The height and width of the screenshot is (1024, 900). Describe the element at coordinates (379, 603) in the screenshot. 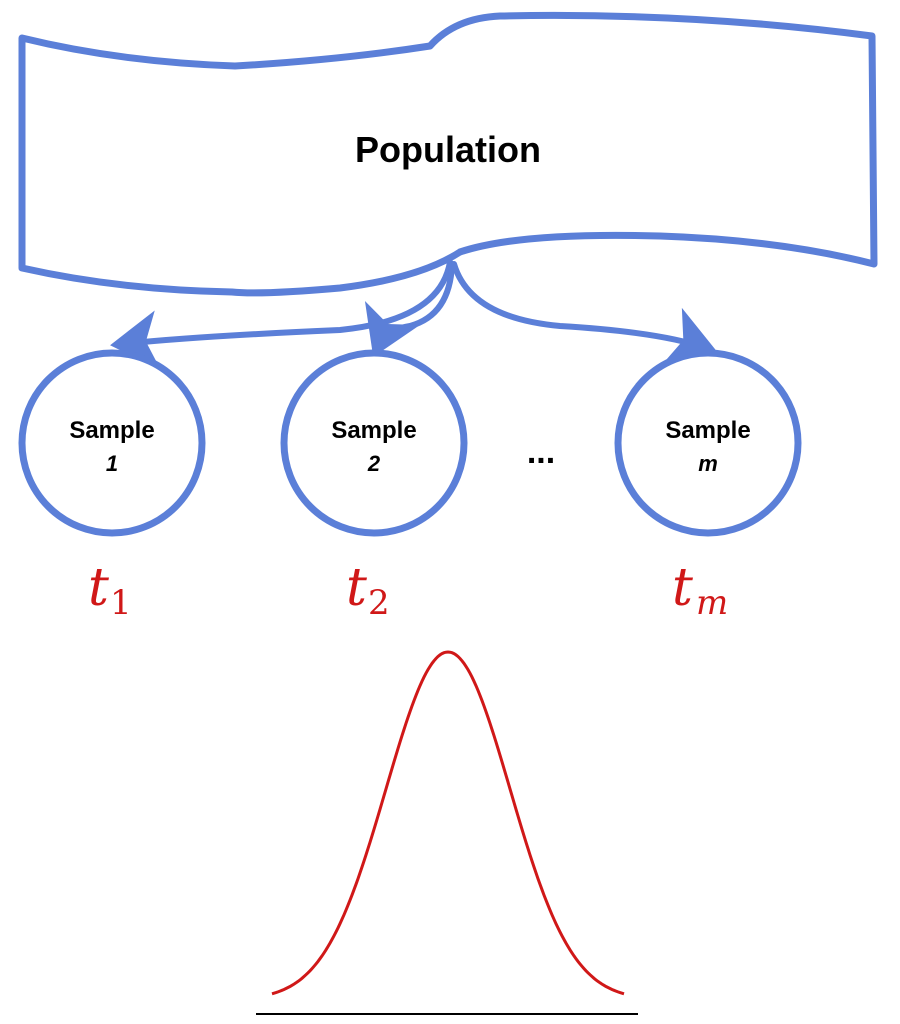

I see `statistic-subscript: 2` at that location.